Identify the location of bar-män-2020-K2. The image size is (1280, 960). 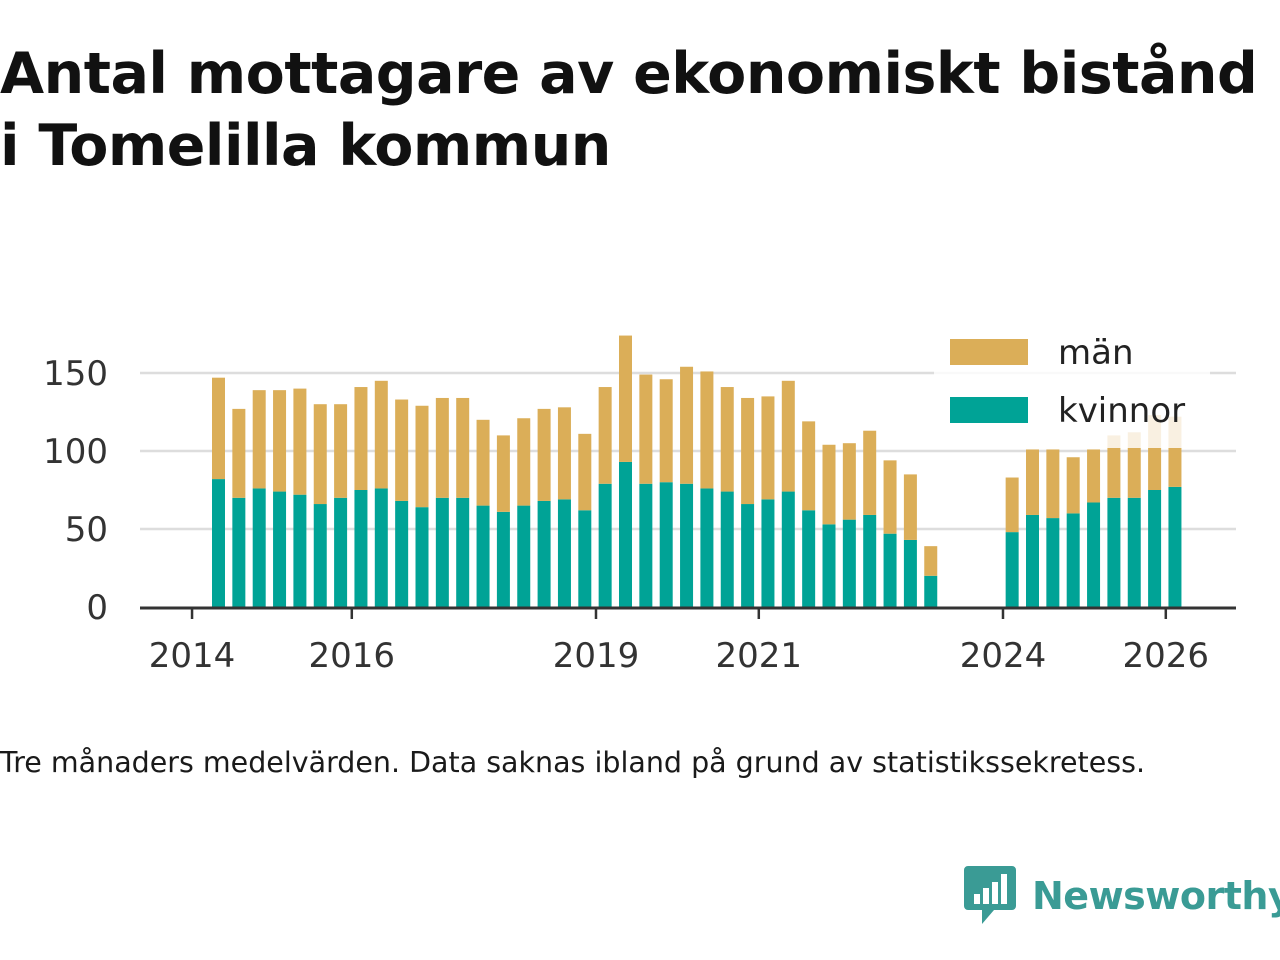
(707, 430).